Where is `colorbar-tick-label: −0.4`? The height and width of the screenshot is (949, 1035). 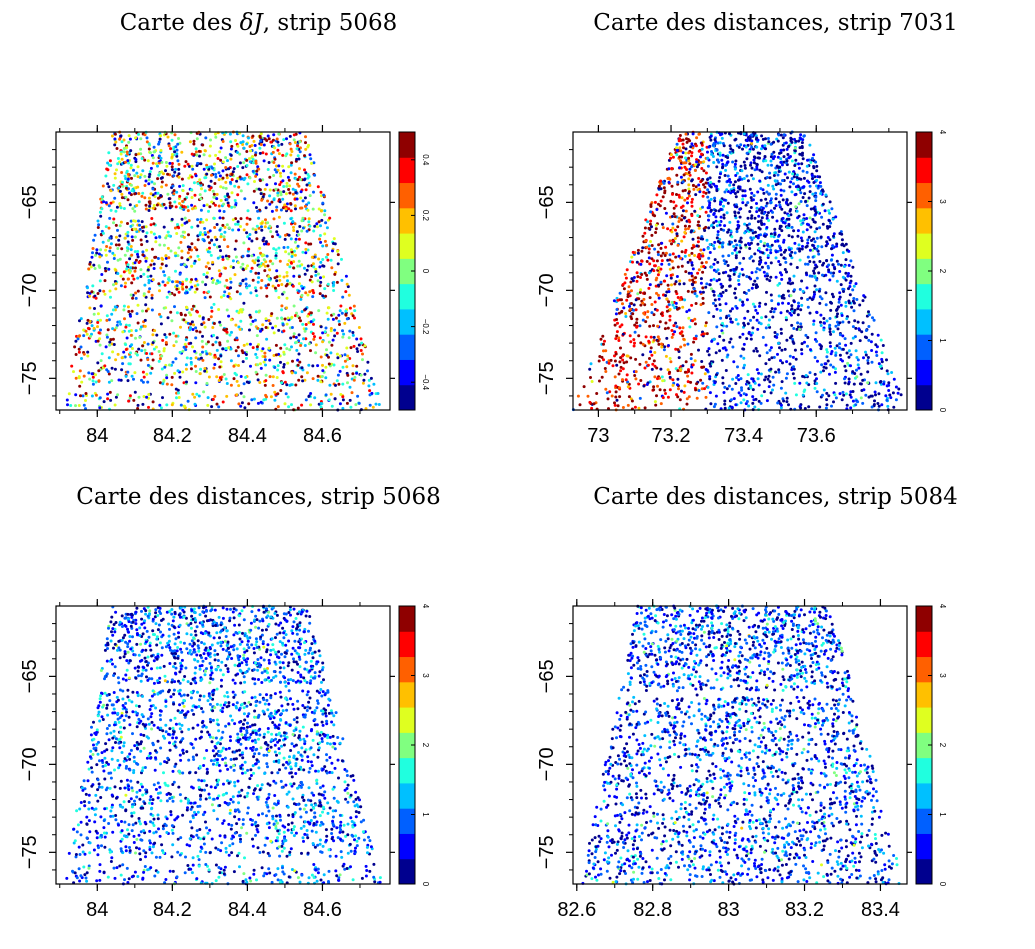 colorbar-tick-label: −0.4 is located at coordinates (425, 382).